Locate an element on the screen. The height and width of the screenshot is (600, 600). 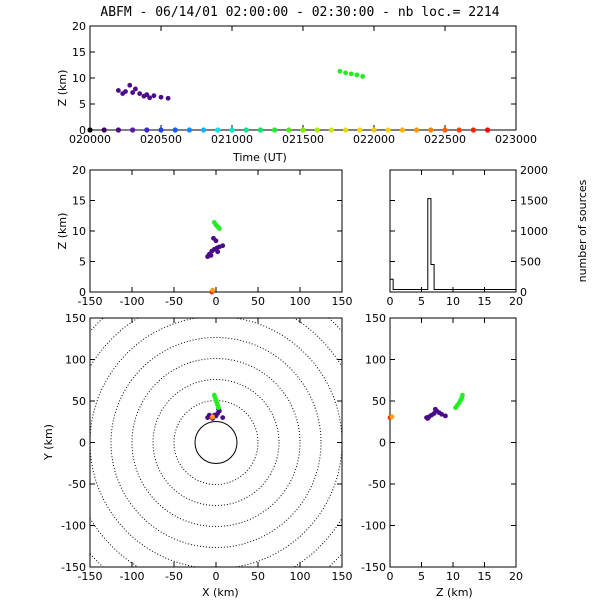
xy-data-point is located at coordinates (223, 417).